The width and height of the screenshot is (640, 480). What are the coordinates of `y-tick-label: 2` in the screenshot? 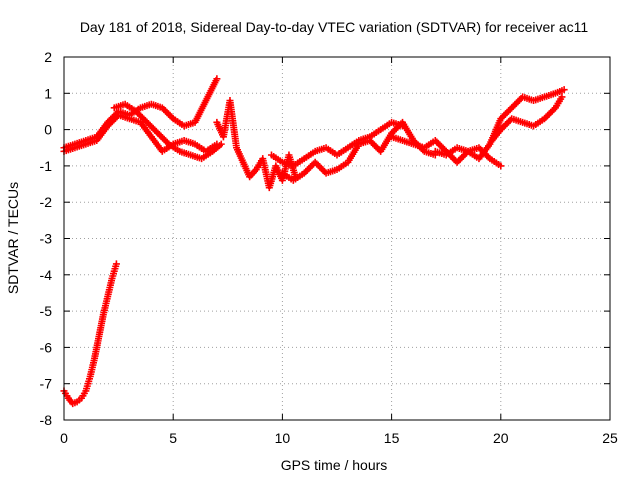 It's located at (48, 57).